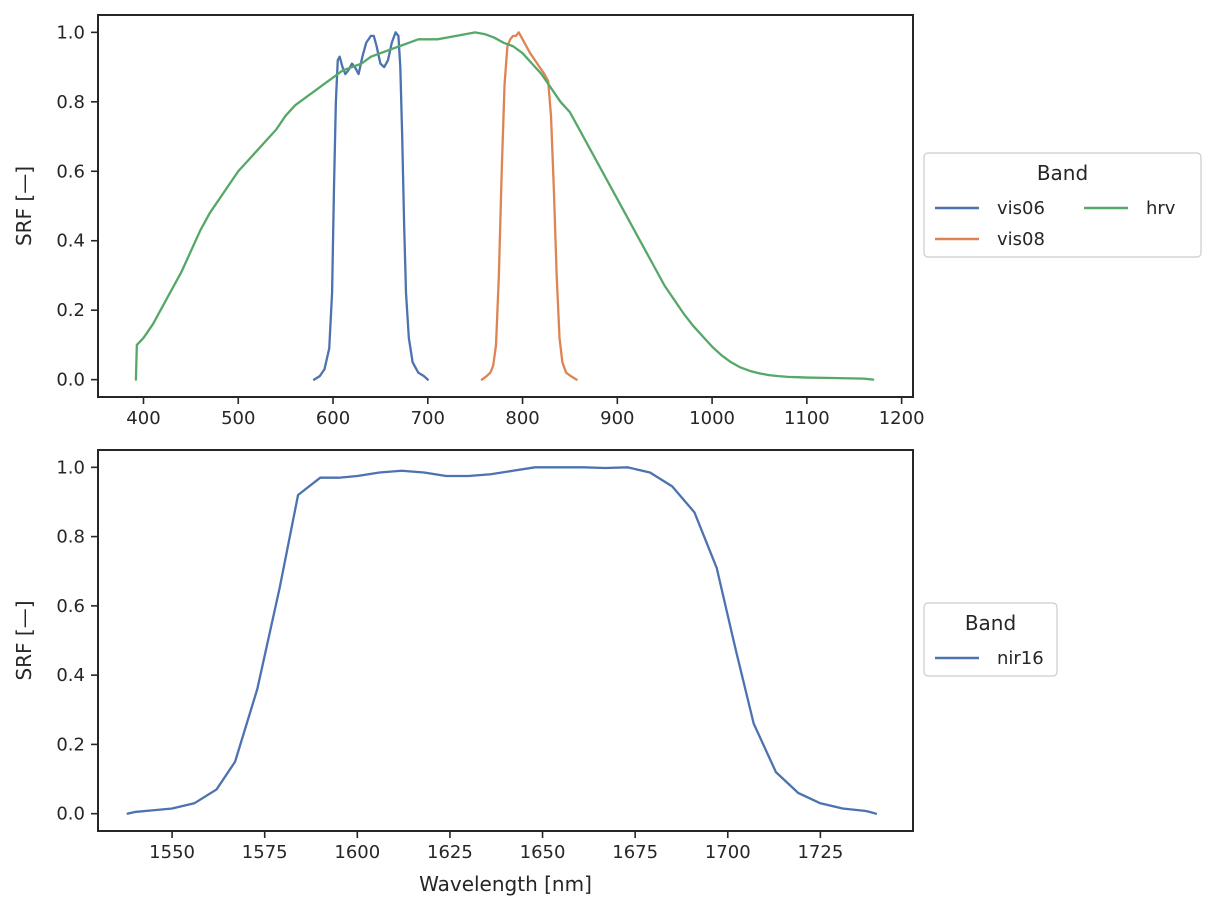 This screenshot has height=917, width=1217. What do you see at coordinates (428, 418) in the screenshot?
I see `x-tick-label: 700` at bounding box center [428, 418].